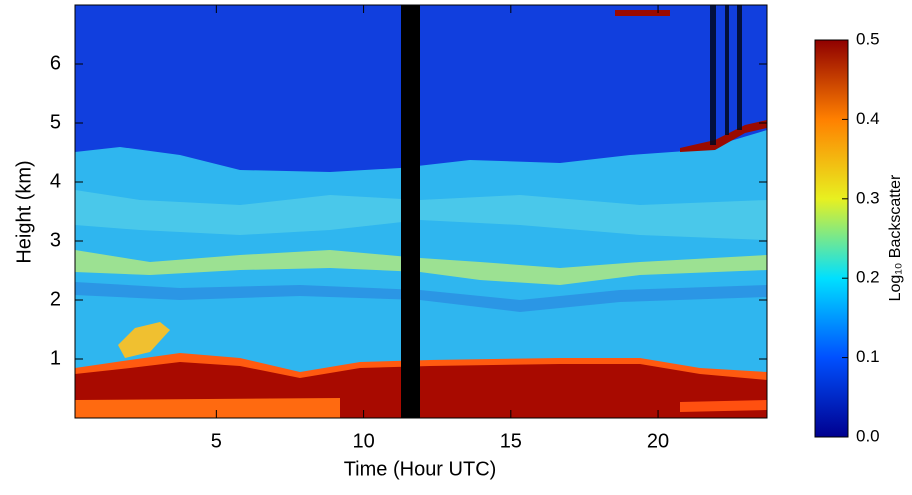  What do you see at coordinates (55, 63) in the screenshot?
I see `y-tick-label: 6` at bounding box center [55, 63].